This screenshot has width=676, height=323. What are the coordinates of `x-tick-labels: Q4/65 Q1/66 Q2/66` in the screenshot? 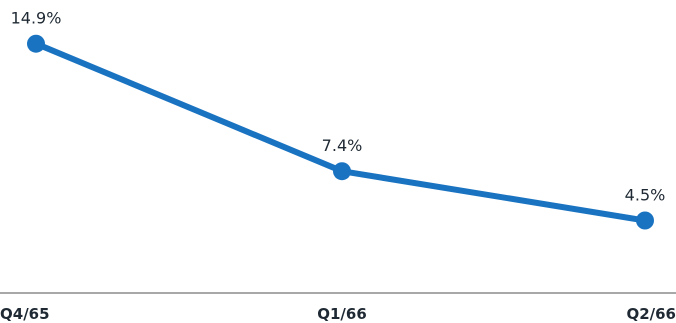 It's located at (338, 314).